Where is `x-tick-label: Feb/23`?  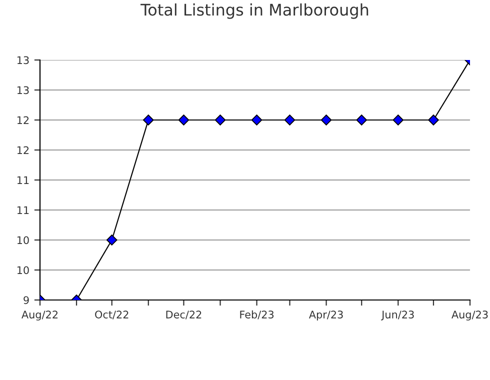
x-tick-label: Feb/23 is located at coordinates (257, 315).